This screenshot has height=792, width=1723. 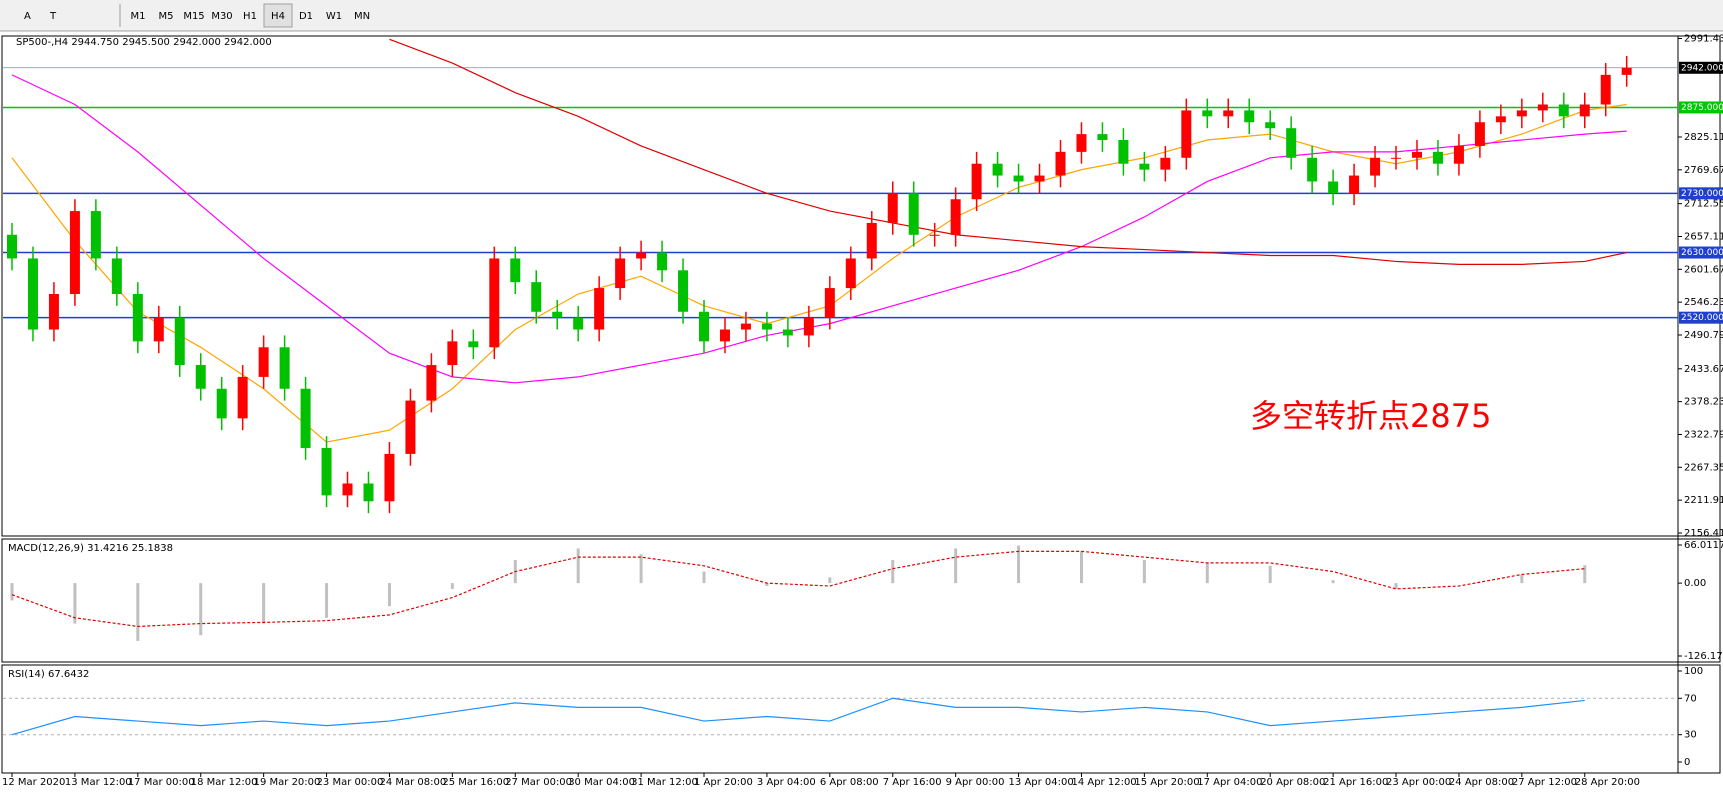 I want to click on x-tick-label: 23 Mar 00:00, so click(x=350, y=782).